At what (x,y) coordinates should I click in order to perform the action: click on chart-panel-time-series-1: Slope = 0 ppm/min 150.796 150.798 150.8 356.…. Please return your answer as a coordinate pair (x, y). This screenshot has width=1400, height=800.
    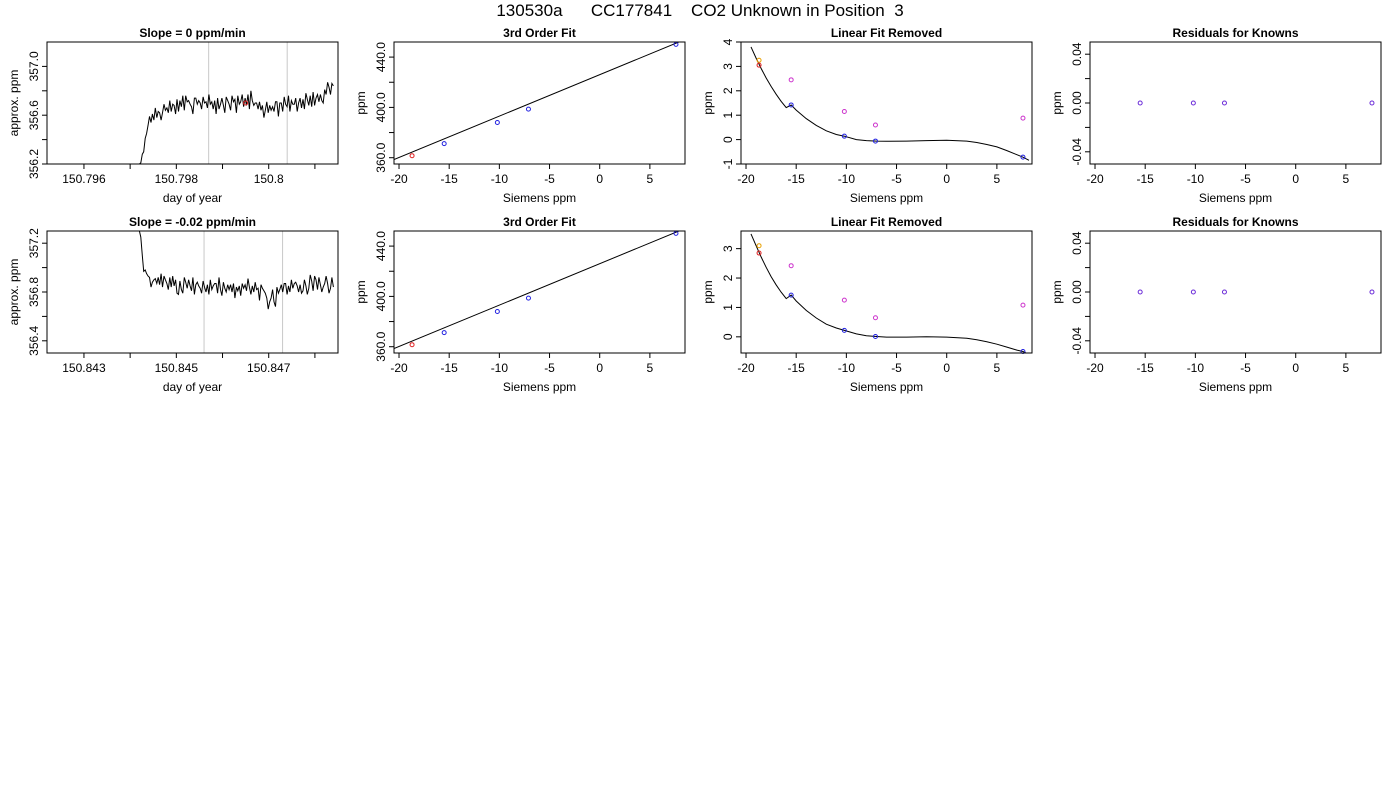
    Looking at the image, I should click on (173, 115).